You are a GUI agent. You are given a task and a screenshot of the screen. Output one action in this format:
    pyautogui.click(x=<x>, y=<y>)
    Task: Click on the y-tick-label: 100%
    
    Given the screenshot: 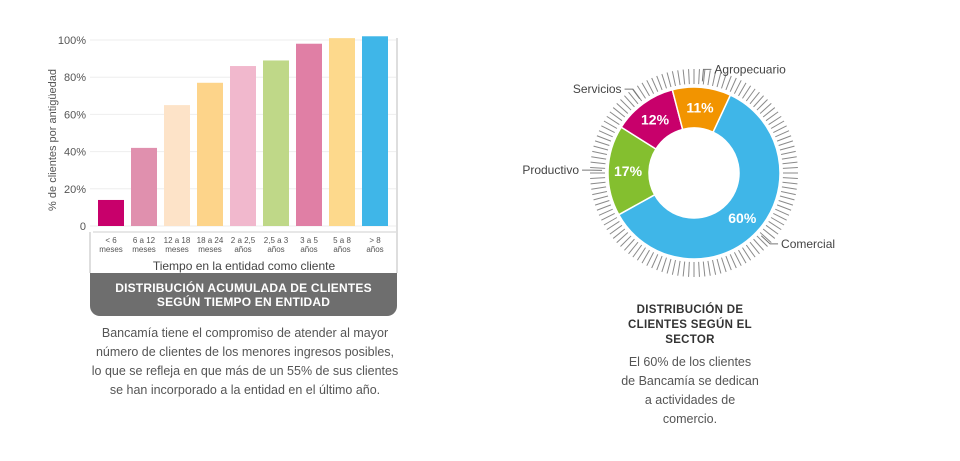 What is the action you would take?
    pyautogui.click(x=72, y=41)
    